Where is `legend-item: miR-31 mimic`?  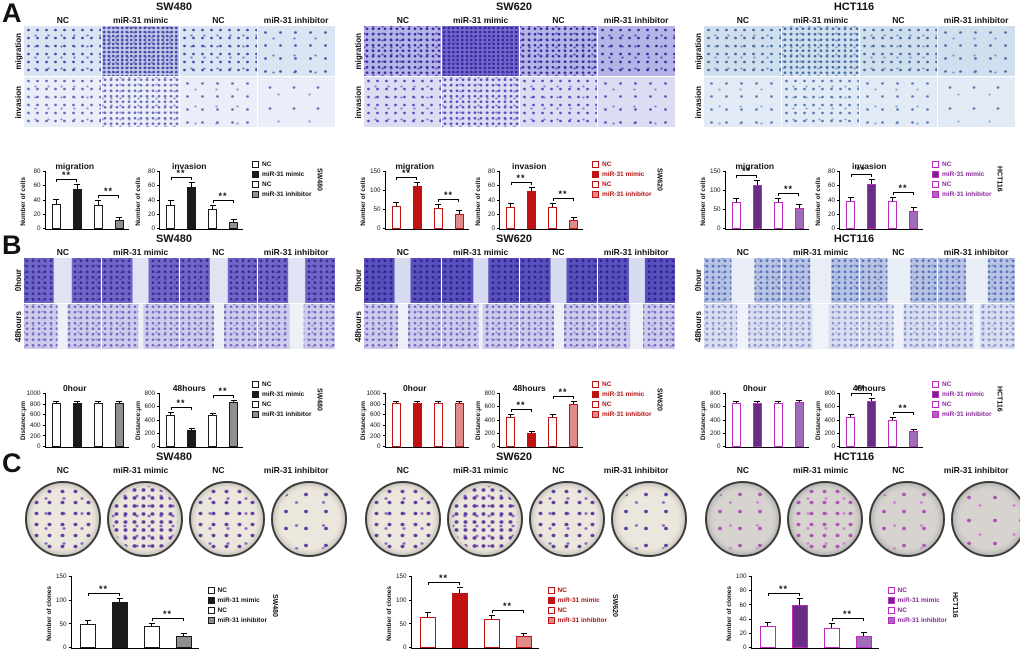
legend-item: miR-31 mimic is located at coordinates (917, 600).